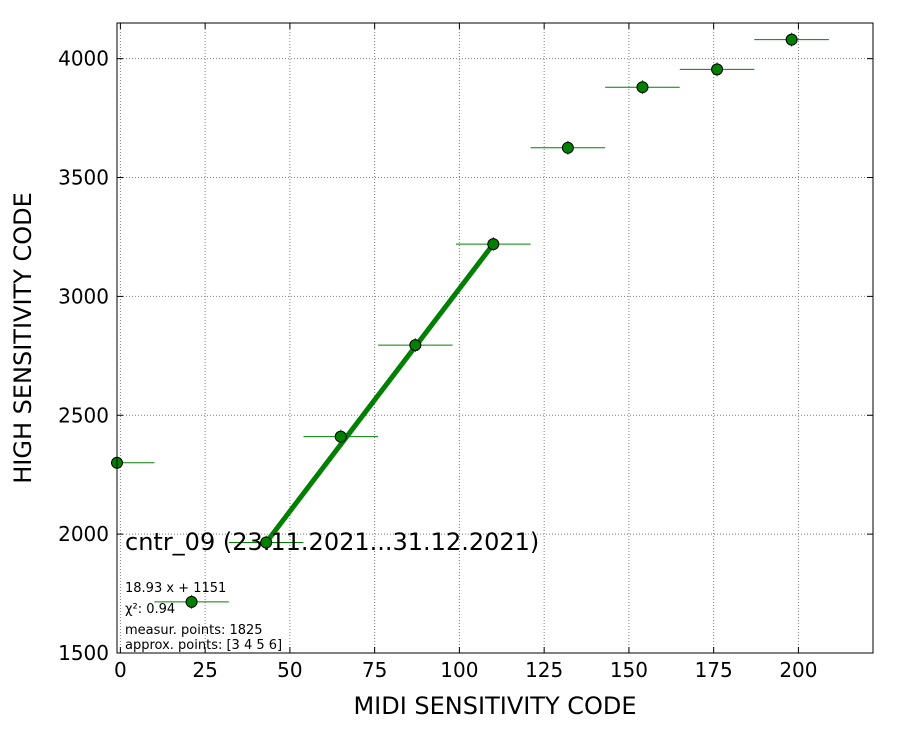 The width and height of the screenshot is (900, 750). Describe the element at coordinates (175, 588) in the screenshot. I see `annotation-fit-equation: 18.93 x + 1151` at that location.